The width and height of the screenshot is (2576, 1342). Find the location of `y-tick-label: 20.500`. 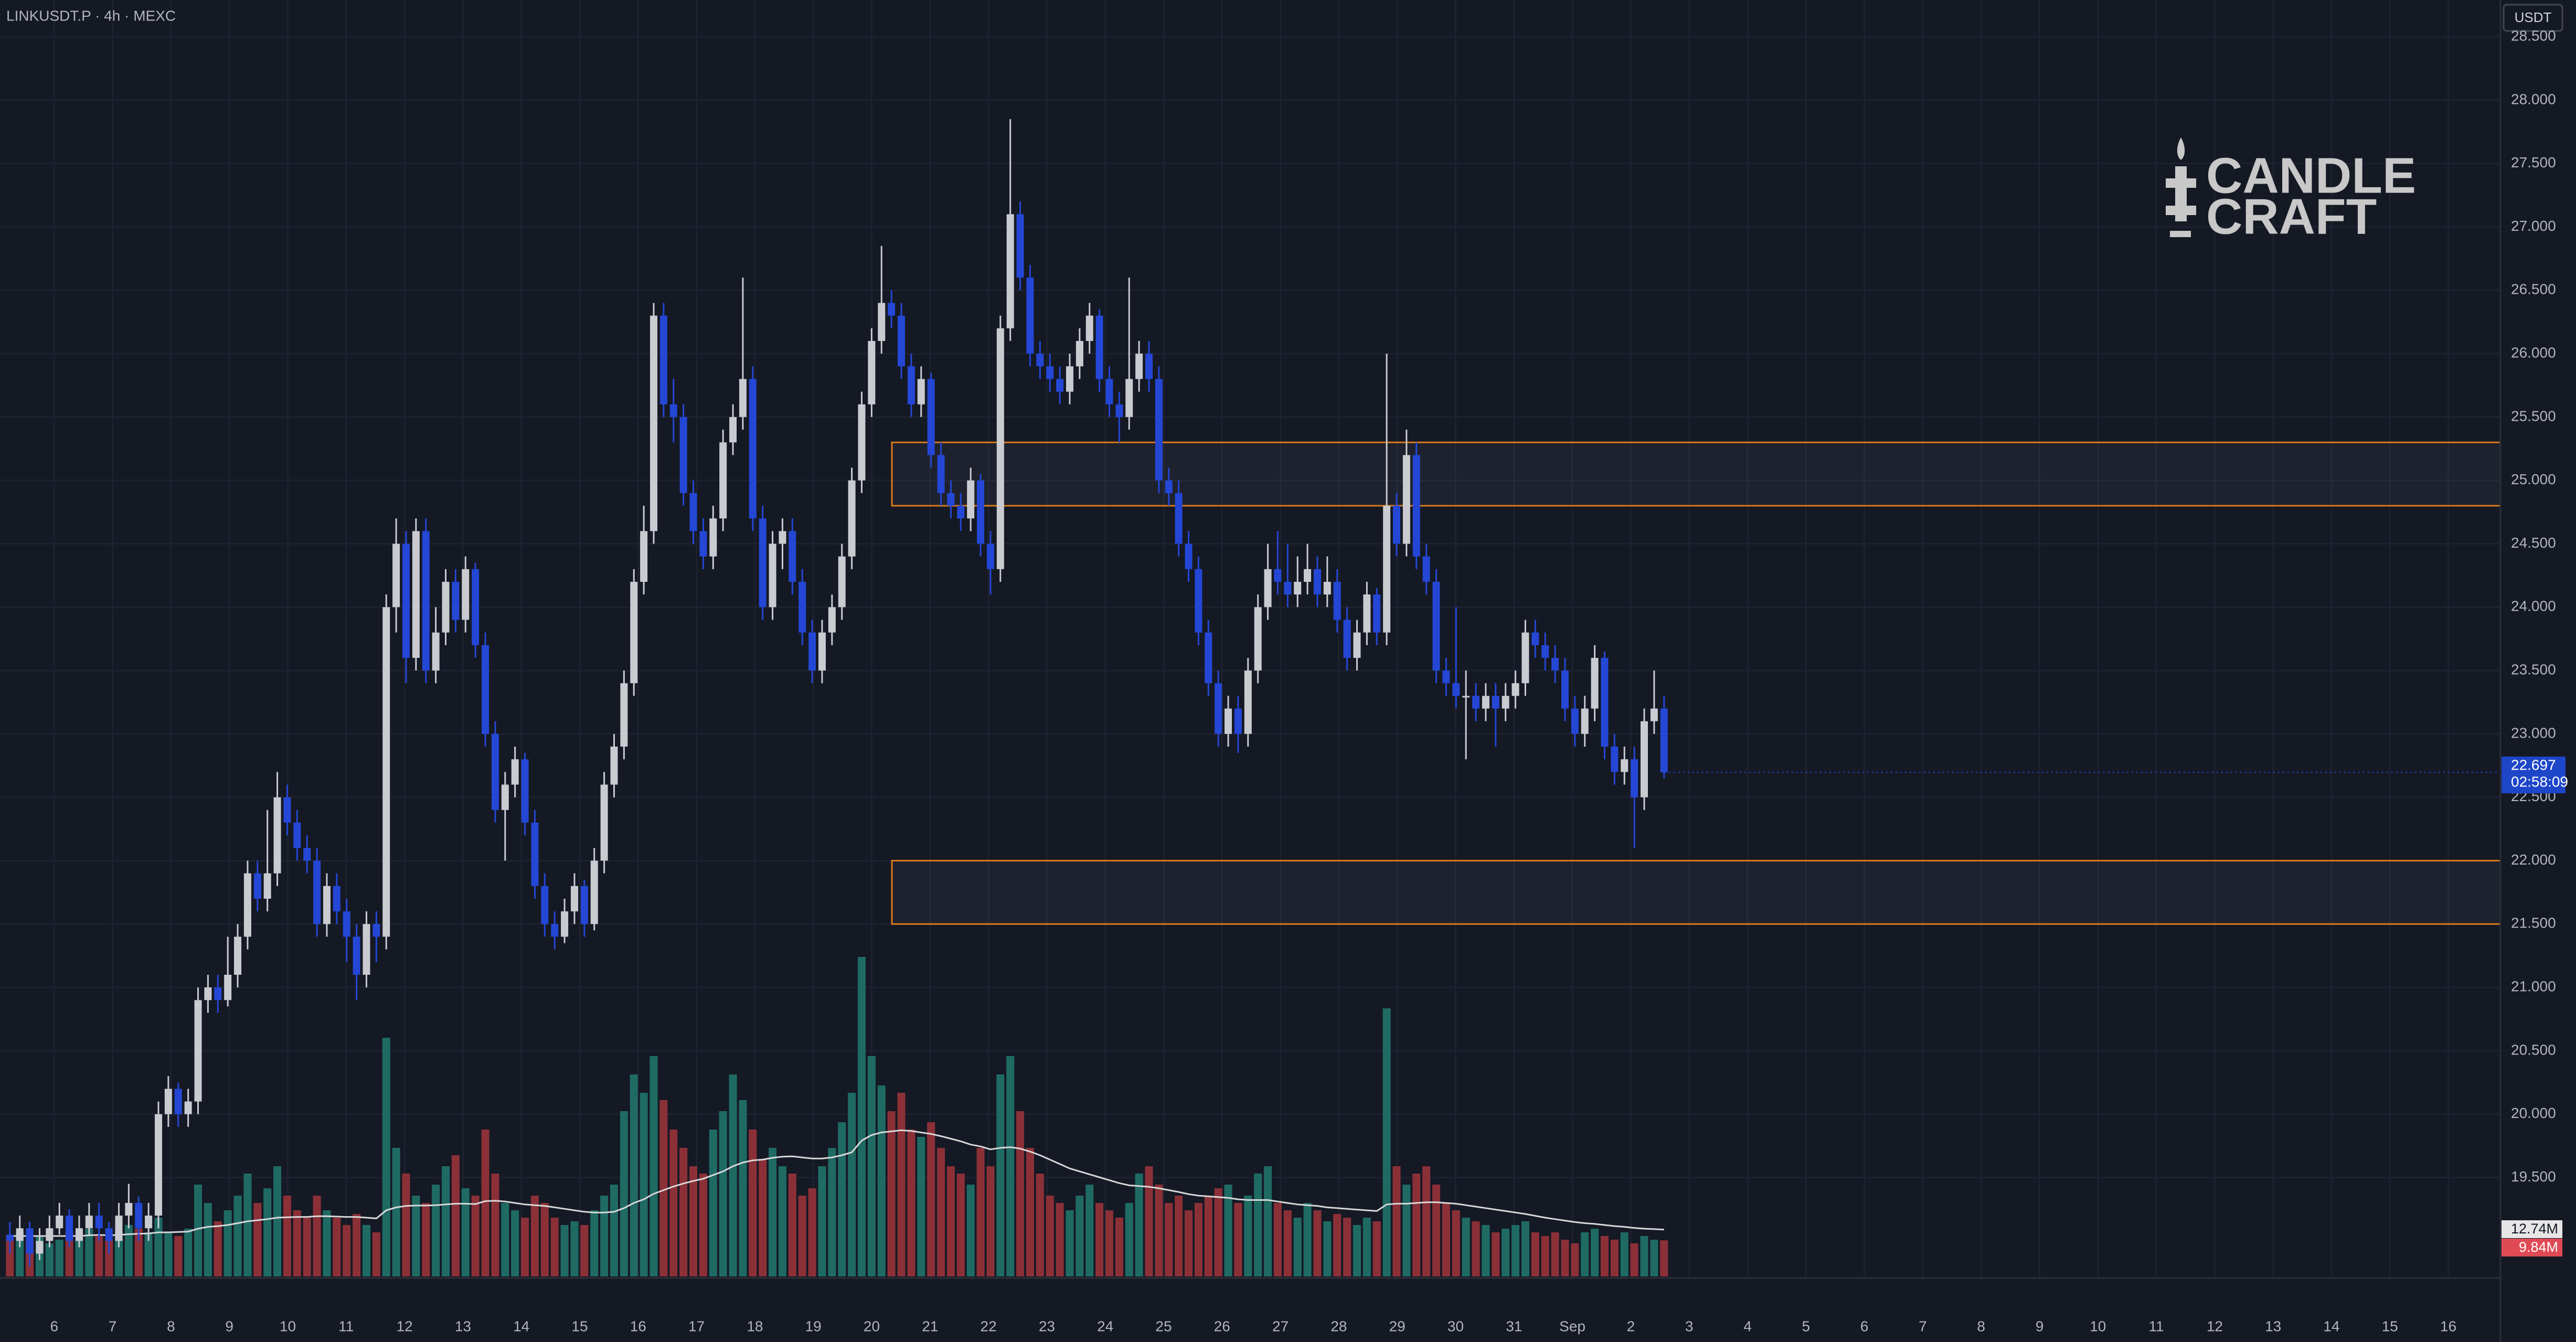

y-tick-label: 20.500 is located at coordinates (2533, 1049).